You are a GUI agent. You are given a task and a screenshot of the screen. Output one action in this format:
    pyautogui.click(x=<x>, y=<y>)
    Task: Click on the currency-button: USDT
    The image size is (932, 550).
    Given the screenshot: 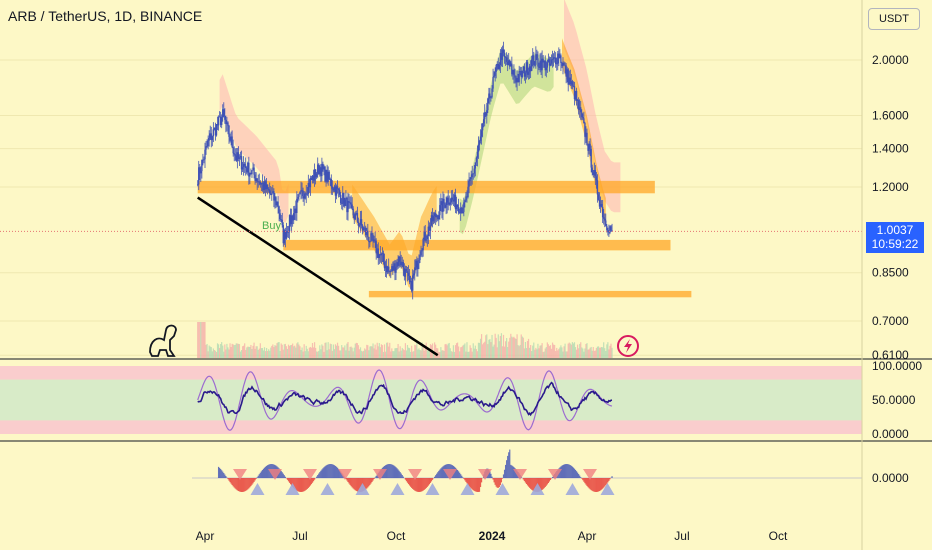 What is the action you would take?
    pyautogui.click(x=894, y=19)
    